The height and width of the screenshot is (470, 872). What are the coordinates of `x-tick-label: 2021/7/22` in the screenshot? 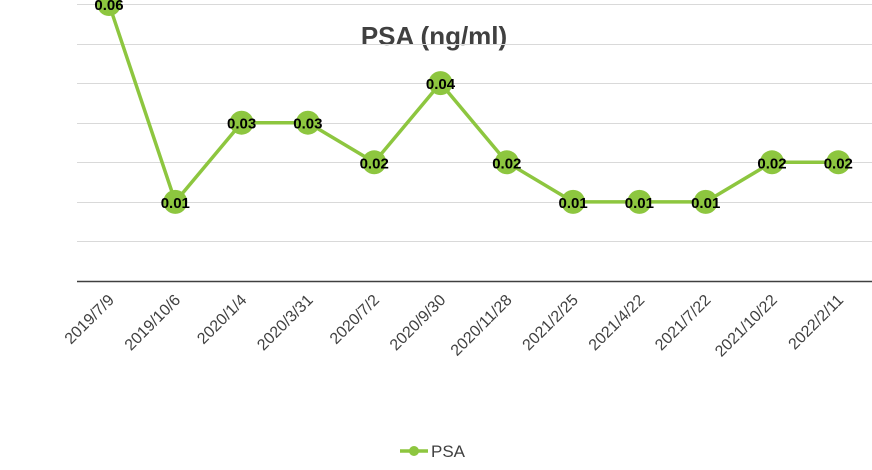 It's located at (683, 323).